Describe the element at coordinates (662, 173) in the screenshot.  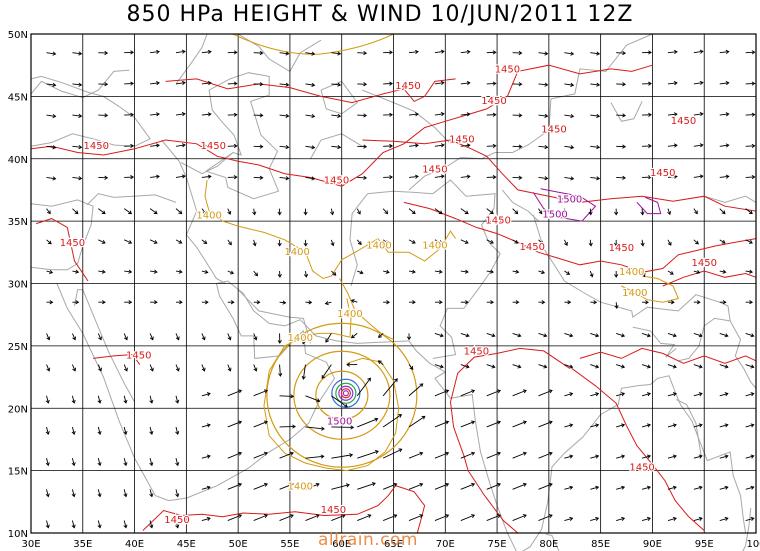
I see `contour-label: 1450` at that location.